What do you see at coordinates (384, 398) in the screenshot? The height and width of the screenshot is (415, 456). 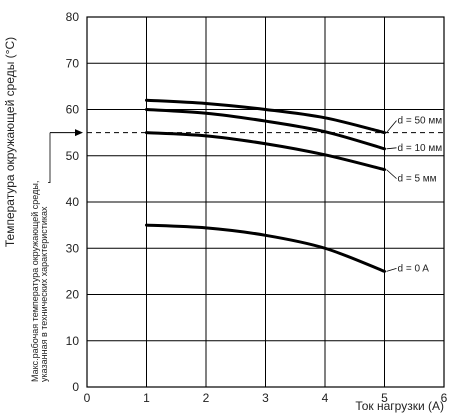 I see `x-tick-label: 5` at bounding box center [384, 398].